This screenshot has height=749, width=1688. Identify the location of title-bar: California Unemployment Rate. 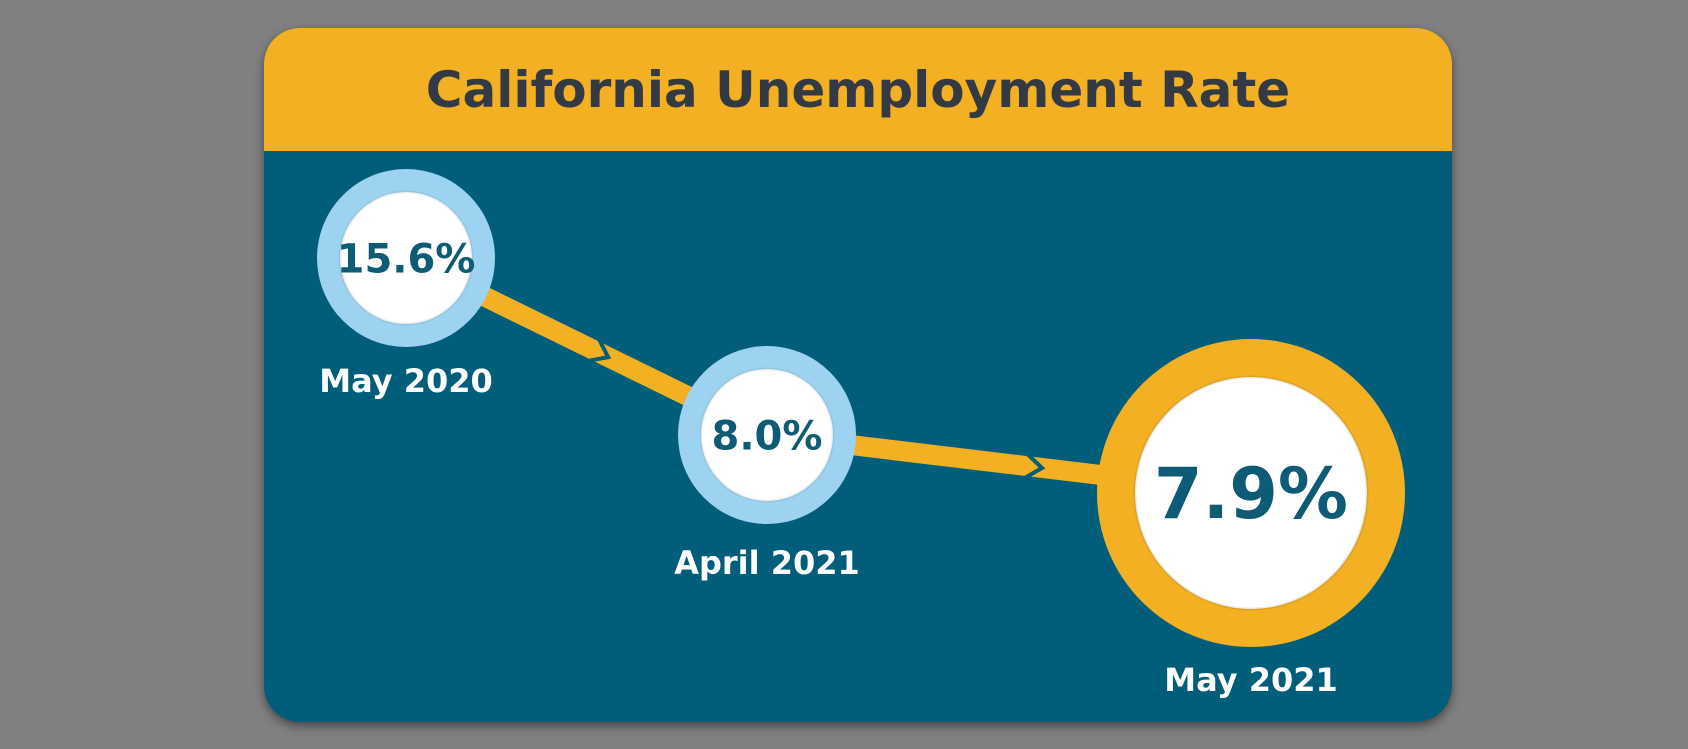
(858, 89).